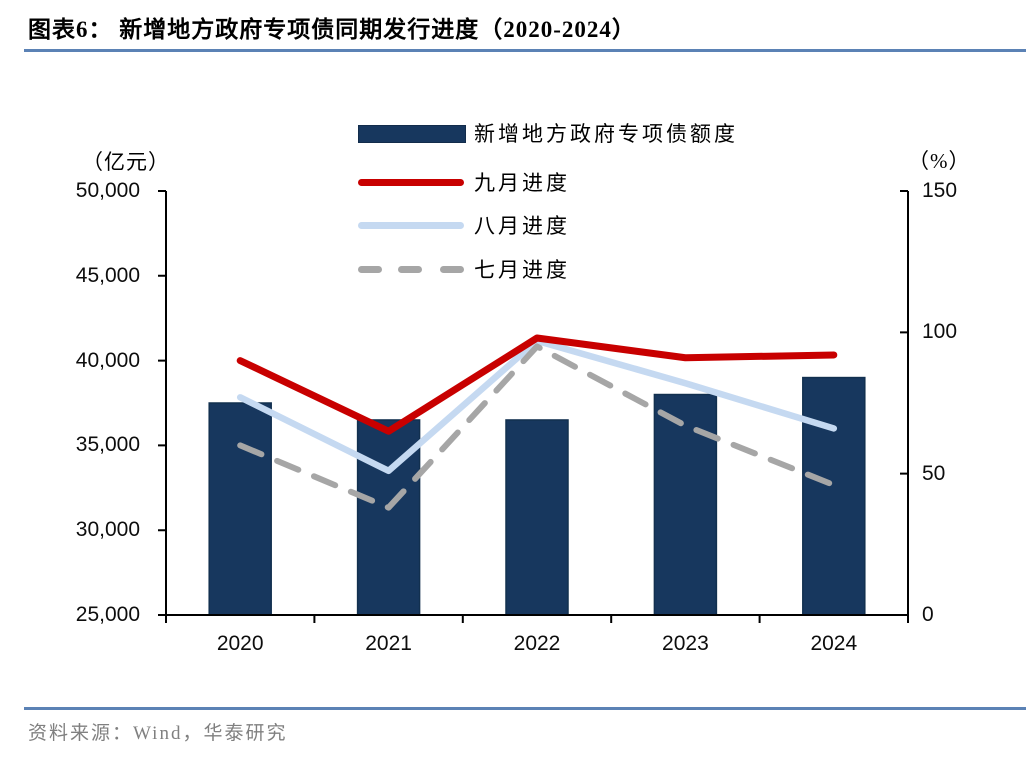  Describe the element at coordinates (126, 162) in the screenshot. I see `left-axis-unit-label: （亿元）` at that location.